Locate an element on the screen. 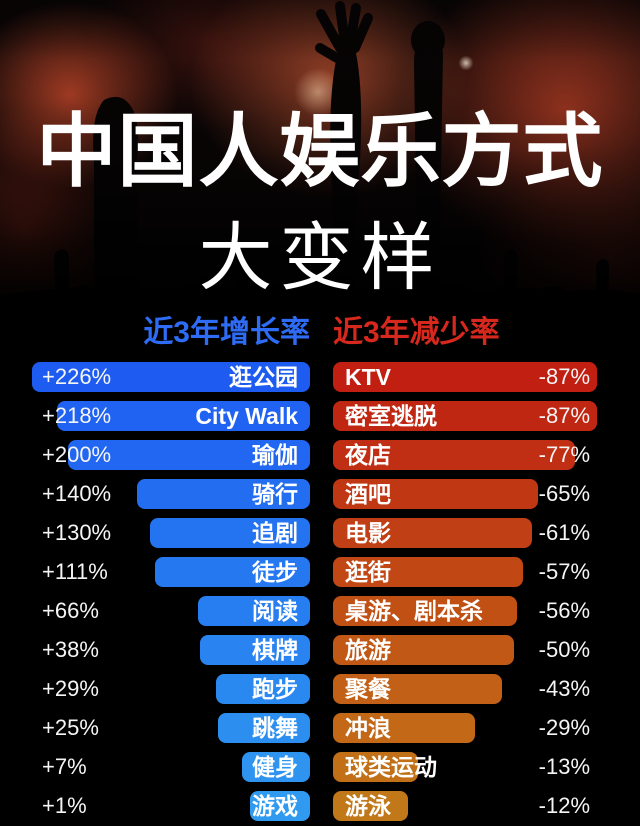 This screenshot has height=826, width=640. growth-bar: 健身 is located at coordinates (276, 767).